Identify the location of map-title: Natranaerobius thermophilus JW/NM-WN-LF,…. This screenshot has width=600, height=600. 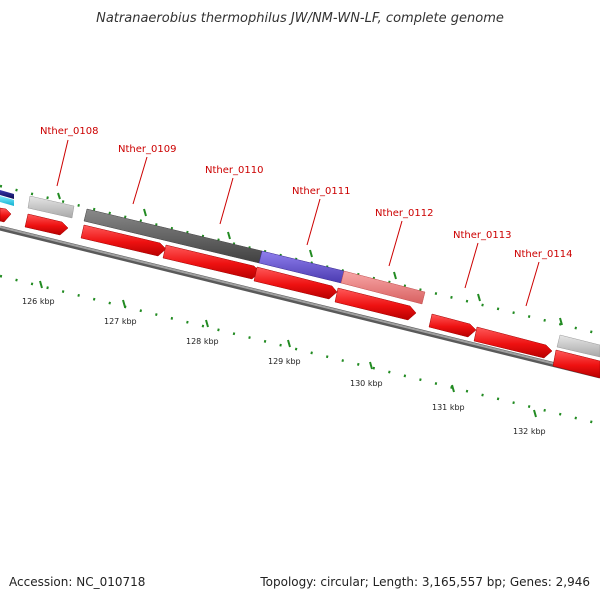
(300, 18).